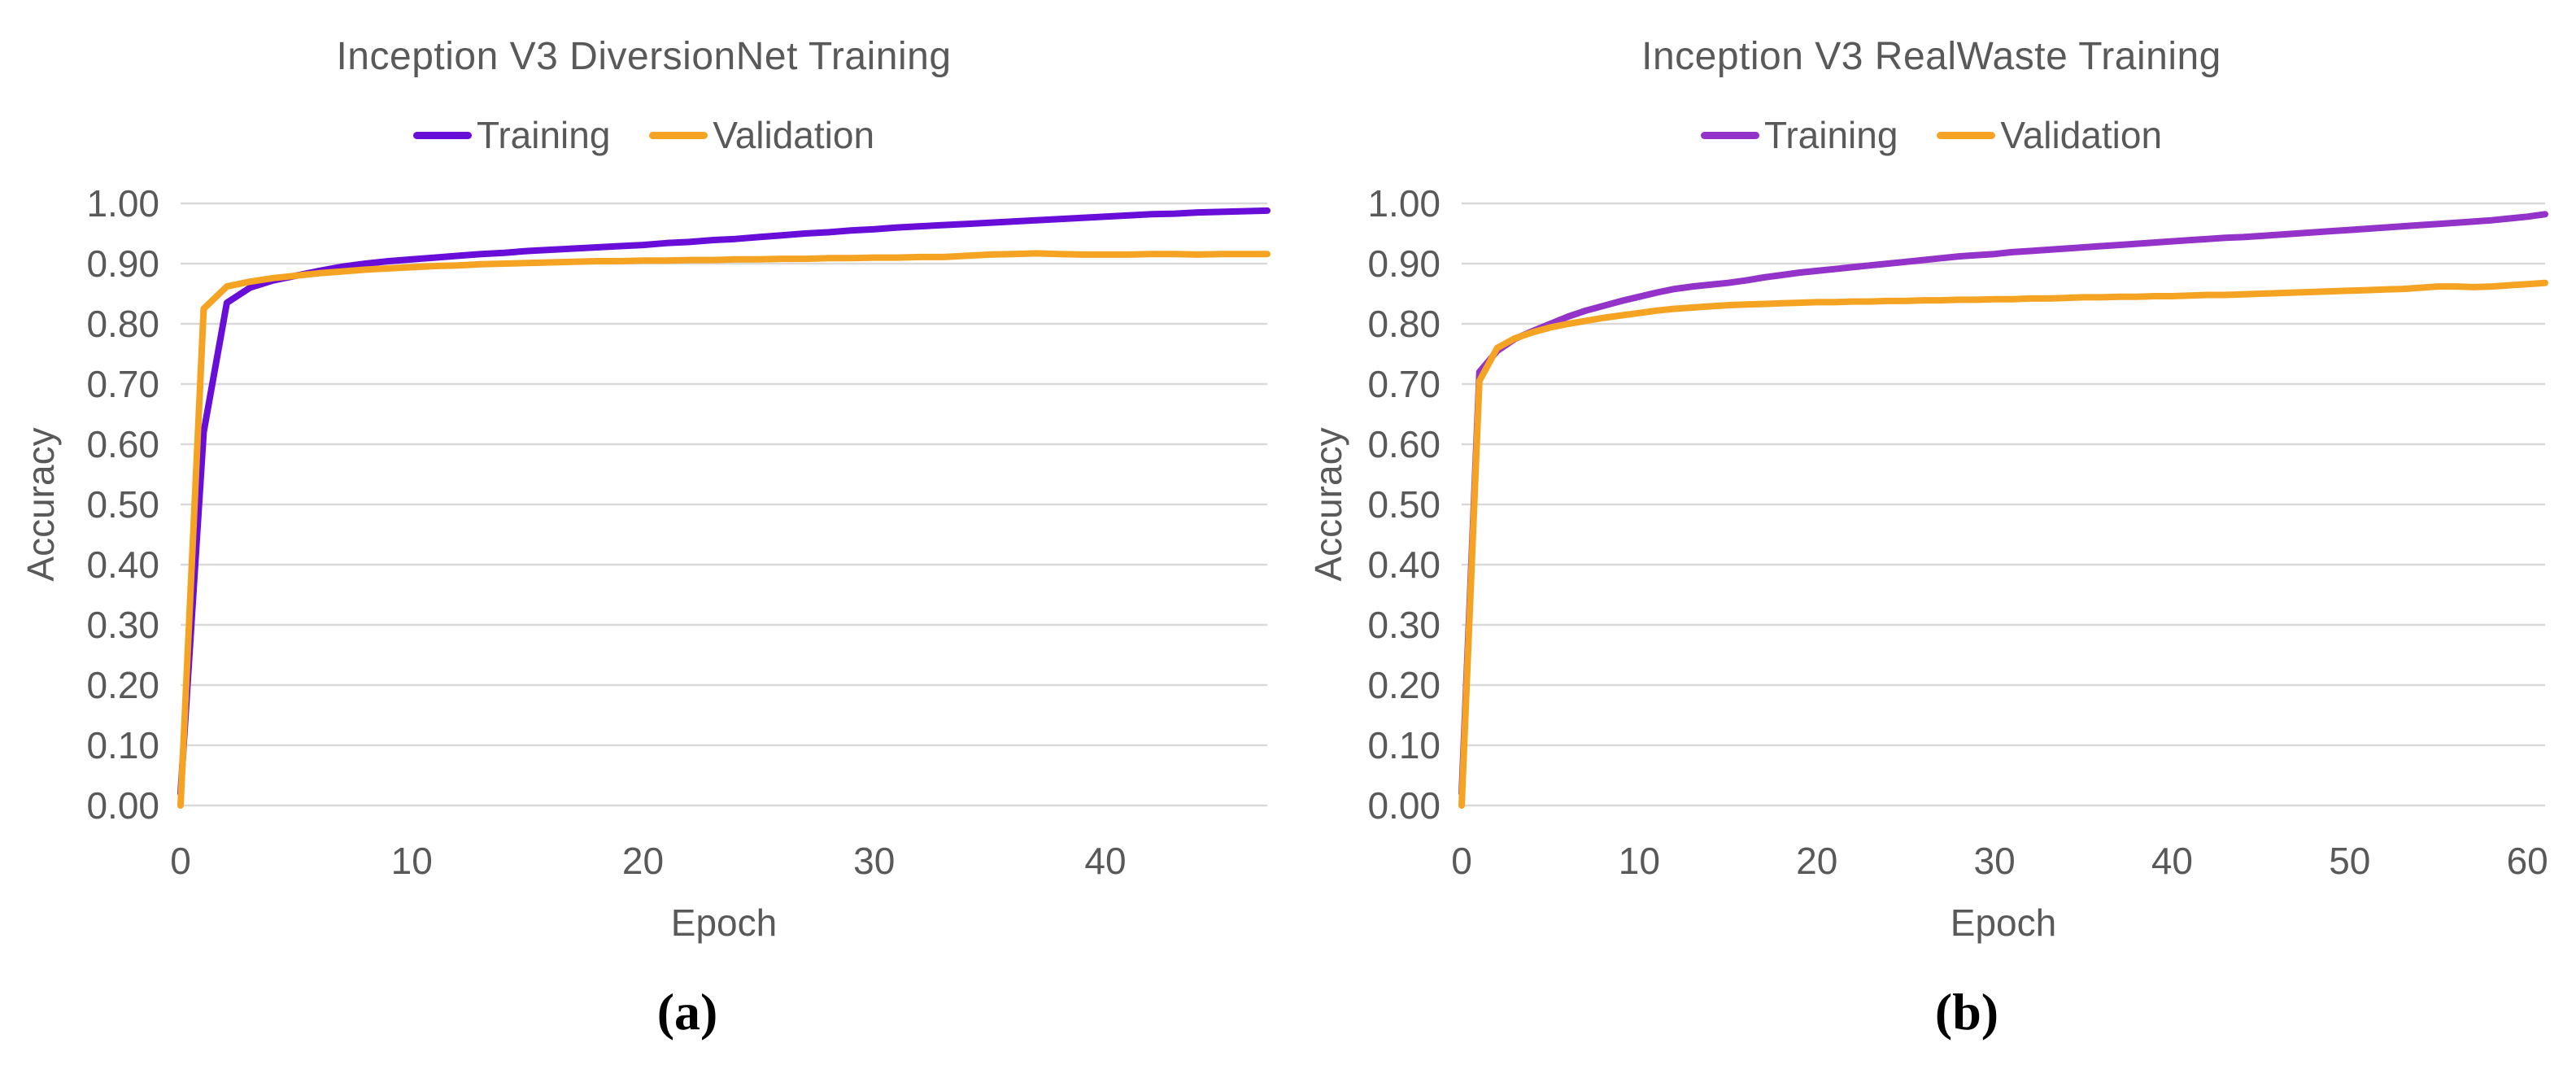 The height and width of the screenshot is (1087, 2576). I want to click on chart-title-a: Inception V3 DiversionNet Training, so click(644, 56).